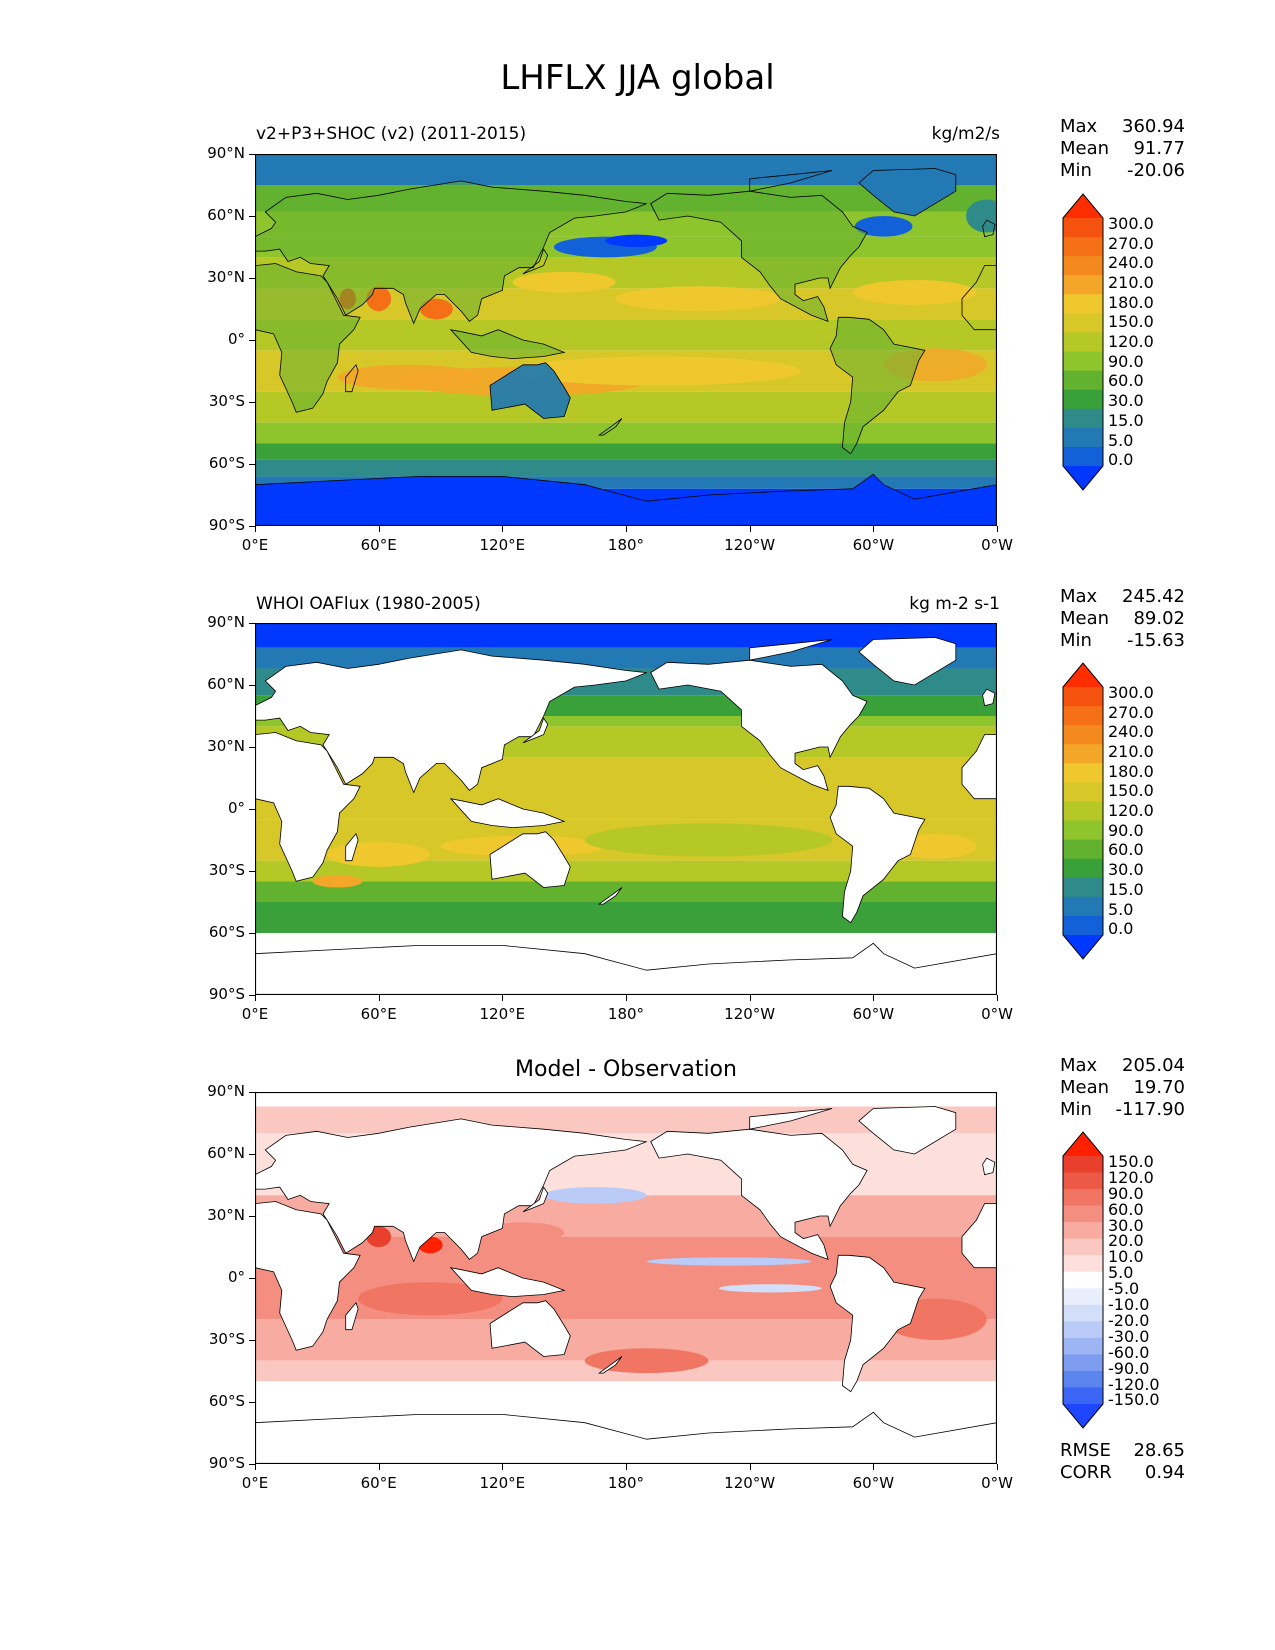  I want to click on lon-tick-label: 0°W, so click(997, 545).